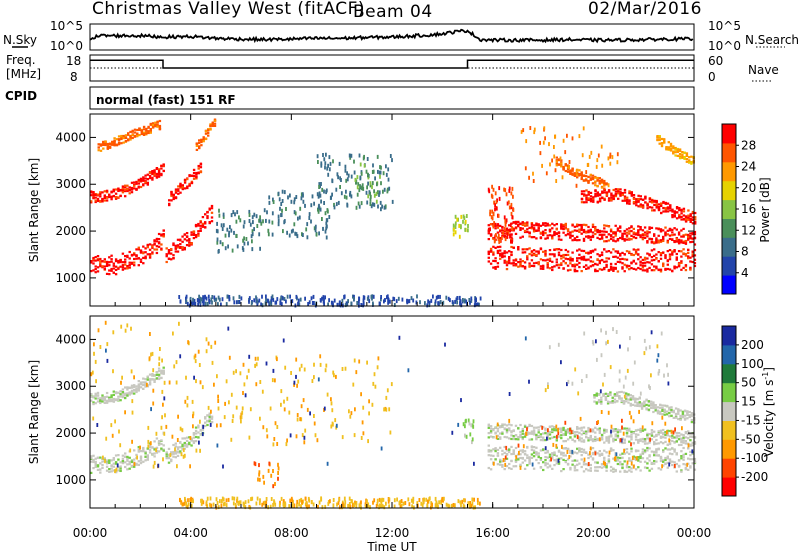 This screenshot has height=554, width=800. I want to click on nsky-panel-frame, so click(392, 37).